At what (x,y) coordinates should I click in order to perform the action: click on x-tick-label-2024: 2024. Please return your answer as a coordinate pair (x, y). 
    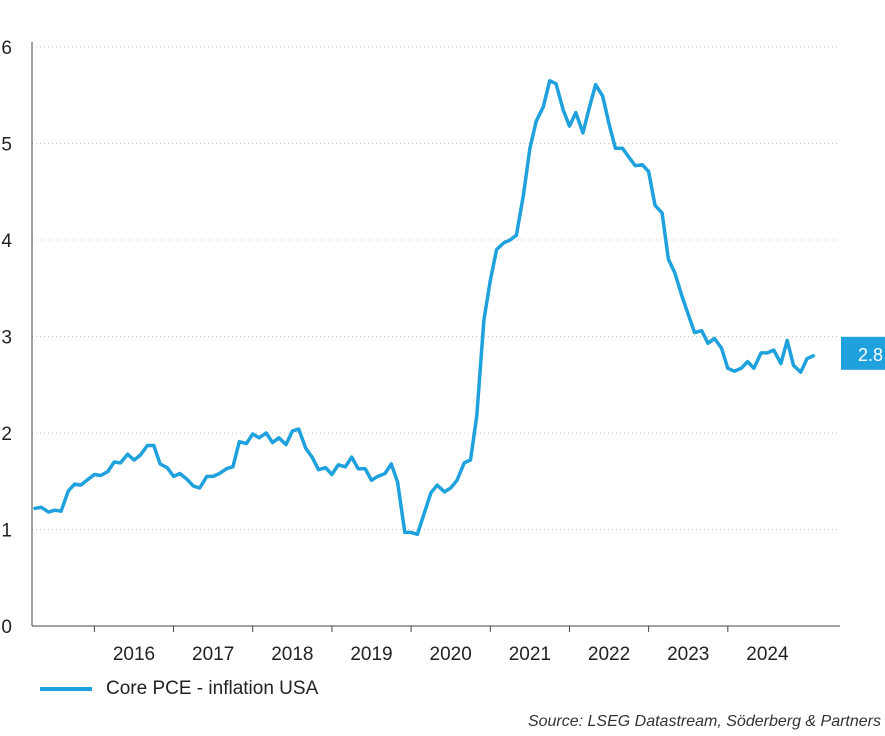
    Looking at the image, I should click on (767, 654).